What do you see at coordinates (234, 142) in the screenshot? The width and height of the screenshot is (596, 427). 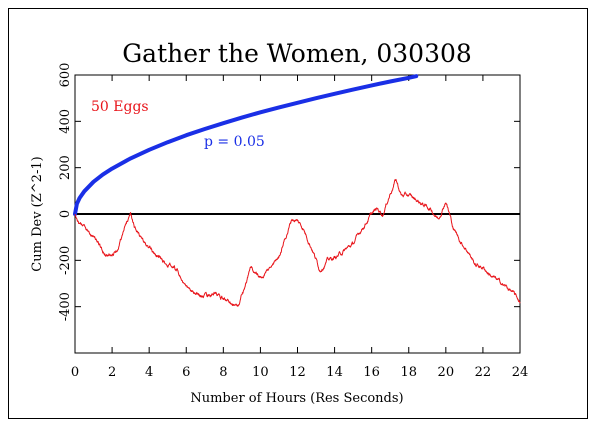 I see `significance-label: p = 0.05` at bounding box center [234, 142].